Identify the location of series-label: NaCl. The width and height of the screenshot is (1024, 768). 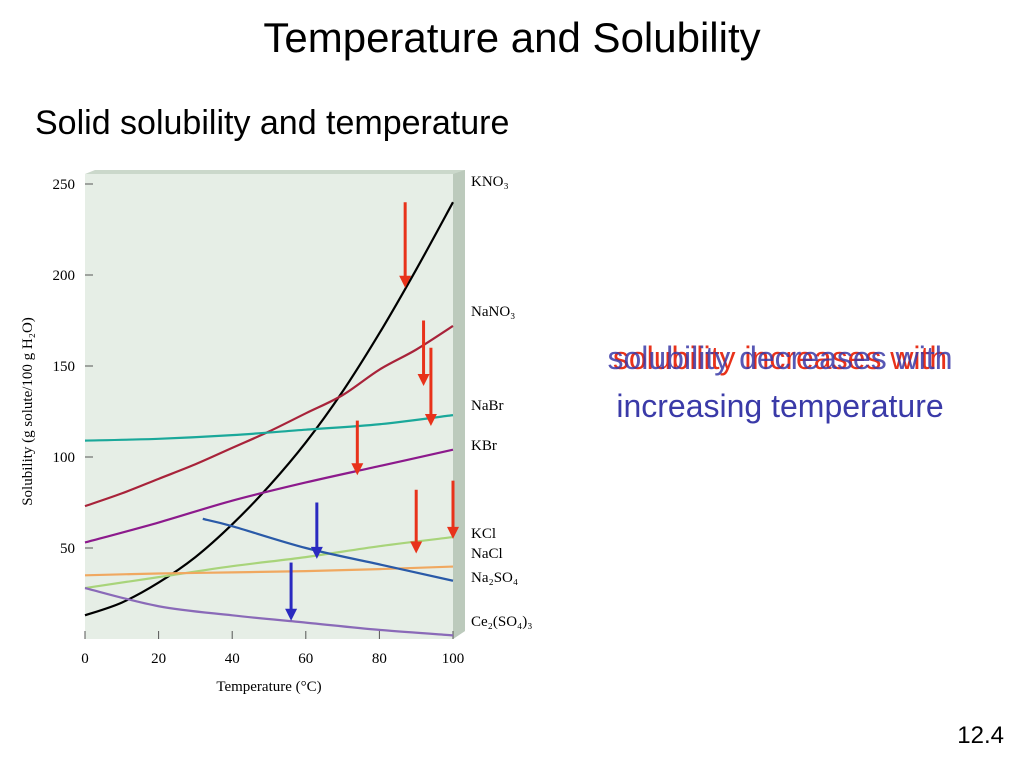
(487, 554).